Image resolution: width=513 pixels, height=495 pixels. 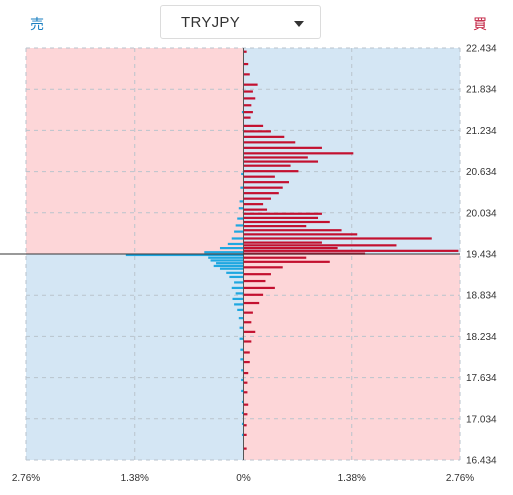 What do you see at coordinates (481, 49) in the screenshot?
I see `y-tick-label: 22.434` at bounding box center [481, 49].